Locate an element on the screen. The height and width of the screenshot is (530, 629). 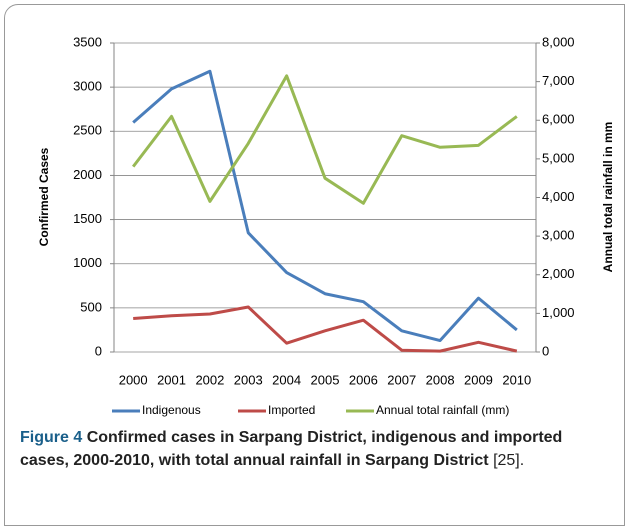
y-tick-label: 3000 is located at coordinates (87, 86).